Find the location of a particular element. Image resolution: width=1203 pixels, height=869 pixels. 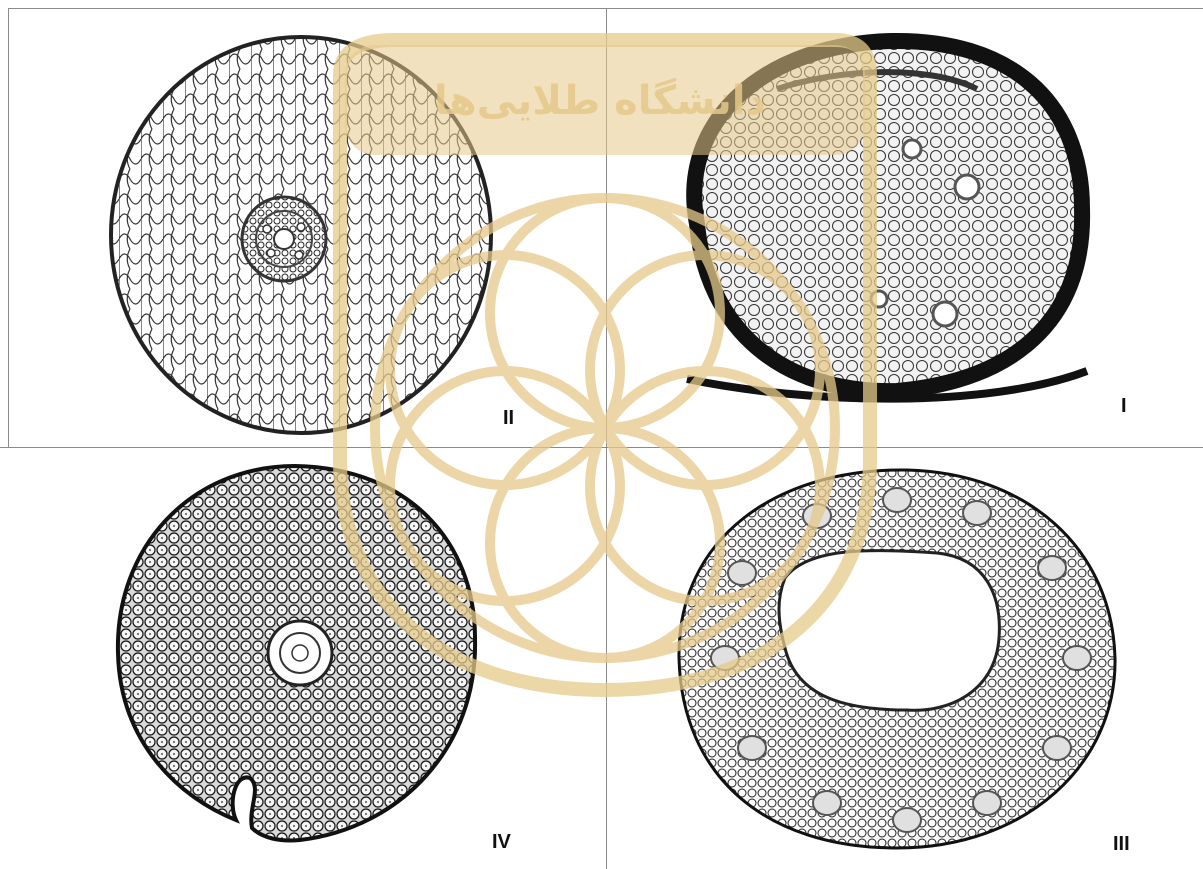

stem-section-illustration is located at coordinates (888, 217).